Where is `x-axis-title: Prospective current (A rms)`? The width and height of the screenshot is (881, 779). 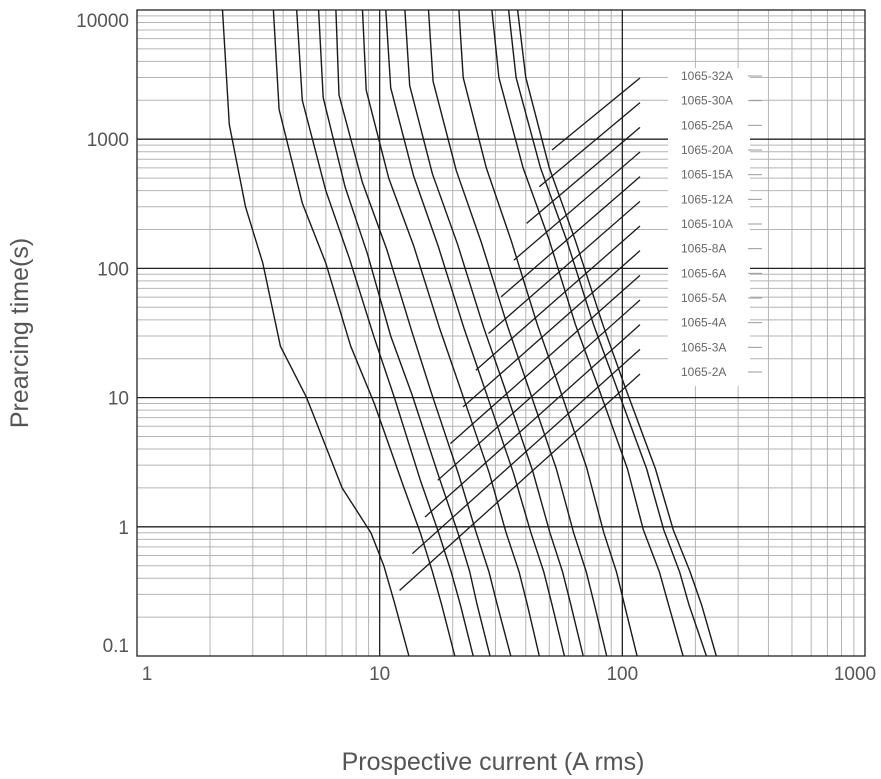 x-axis-title: Prospective current (A rms) is located at coordinates (493, 762).